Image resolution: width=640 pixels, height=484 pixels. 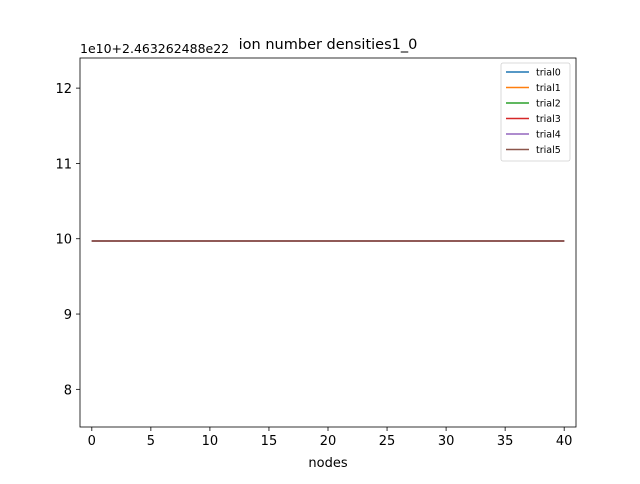 I want to click on legend-label-trial0: trial0, so click(x=548, y=73).